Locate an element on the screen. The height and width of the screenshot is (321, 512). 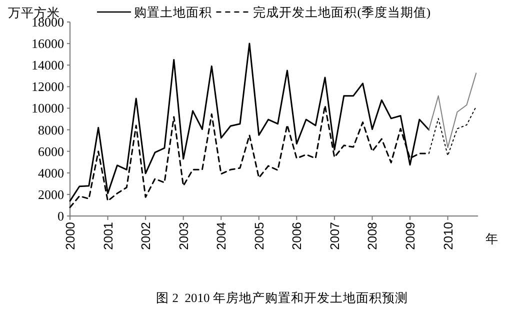
y-tick-label: 8000 is located at coordinates (51, 130).